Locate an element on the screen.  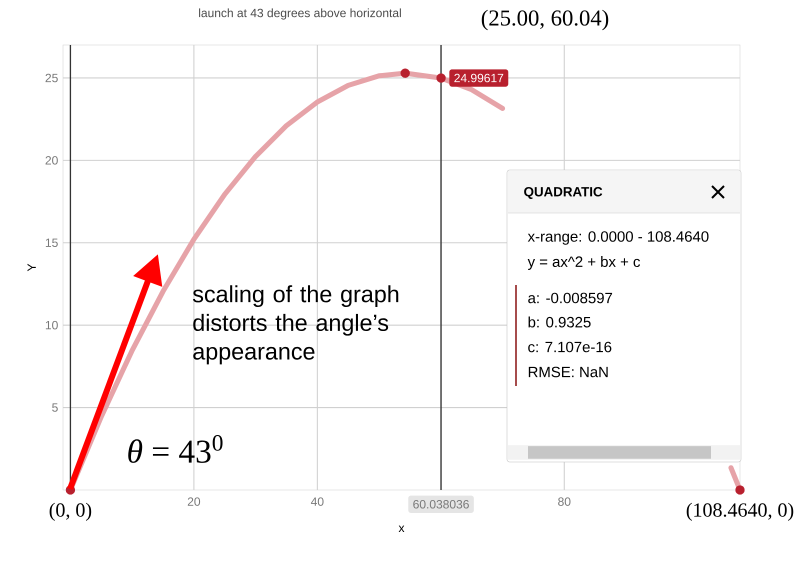
y-tick-label: 20 is located at coordinates (52, 160).